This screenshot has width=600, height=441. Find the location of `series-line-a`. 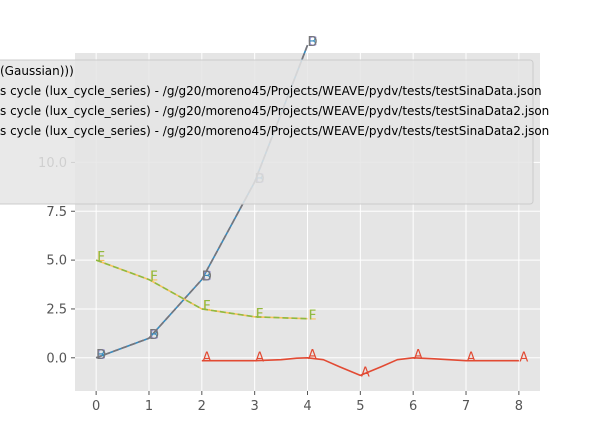

series-line-a is located at coordinates (360, 366).